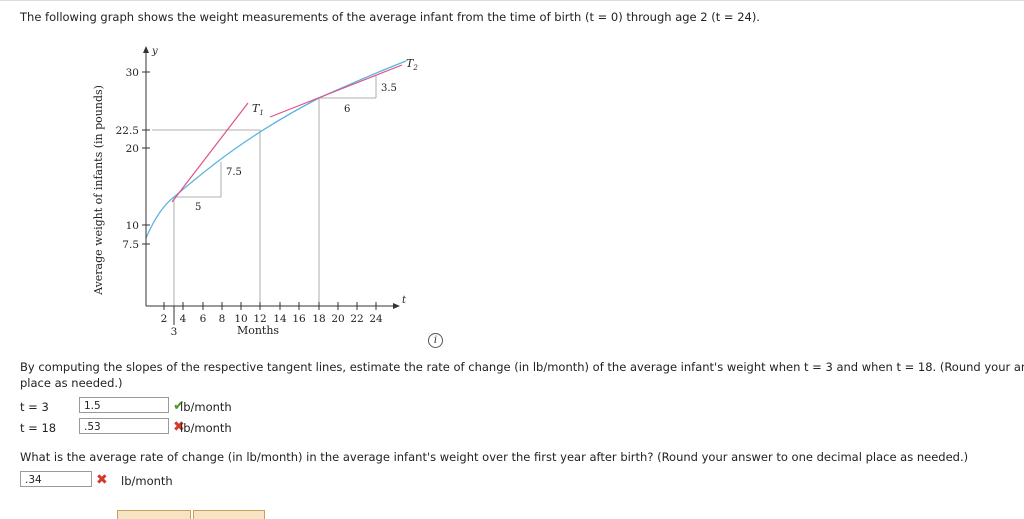 The height and width of the screenshot is (519, 1024). I want to click on submit-button-partial, so click(154, 514).